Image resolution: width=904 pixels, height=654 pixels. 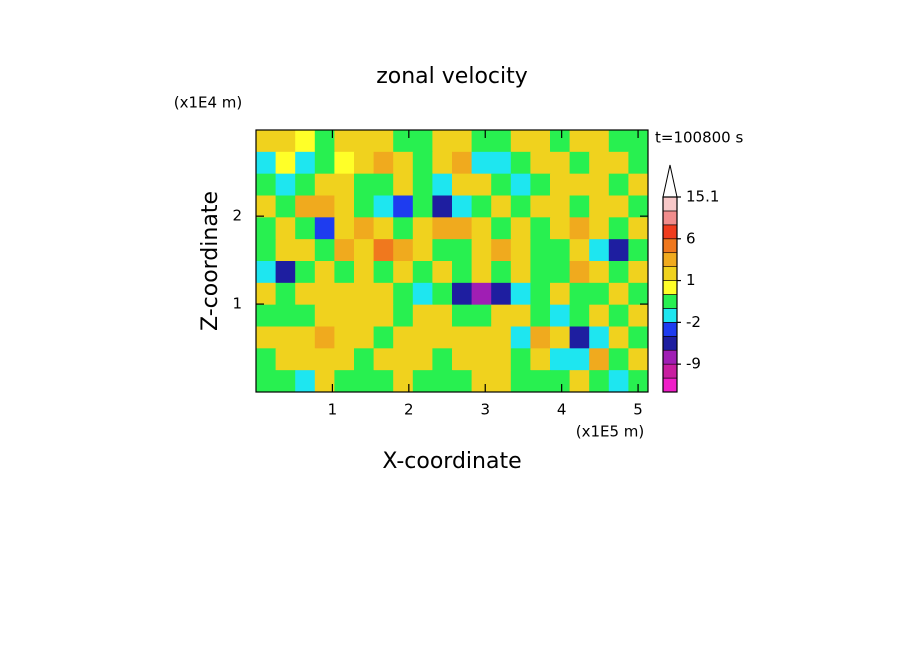 I want to click on y-multiplier: (x1E4 m), so click(x=208, y=103).